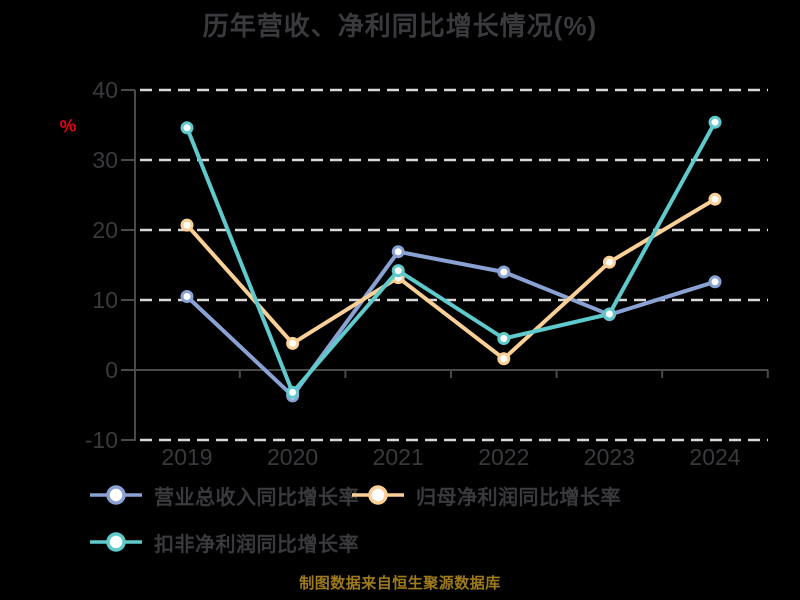 This screenshot has width=800, height=600. I want to click on legend-item: 营业总收入同比增长率, so click(223, 495).